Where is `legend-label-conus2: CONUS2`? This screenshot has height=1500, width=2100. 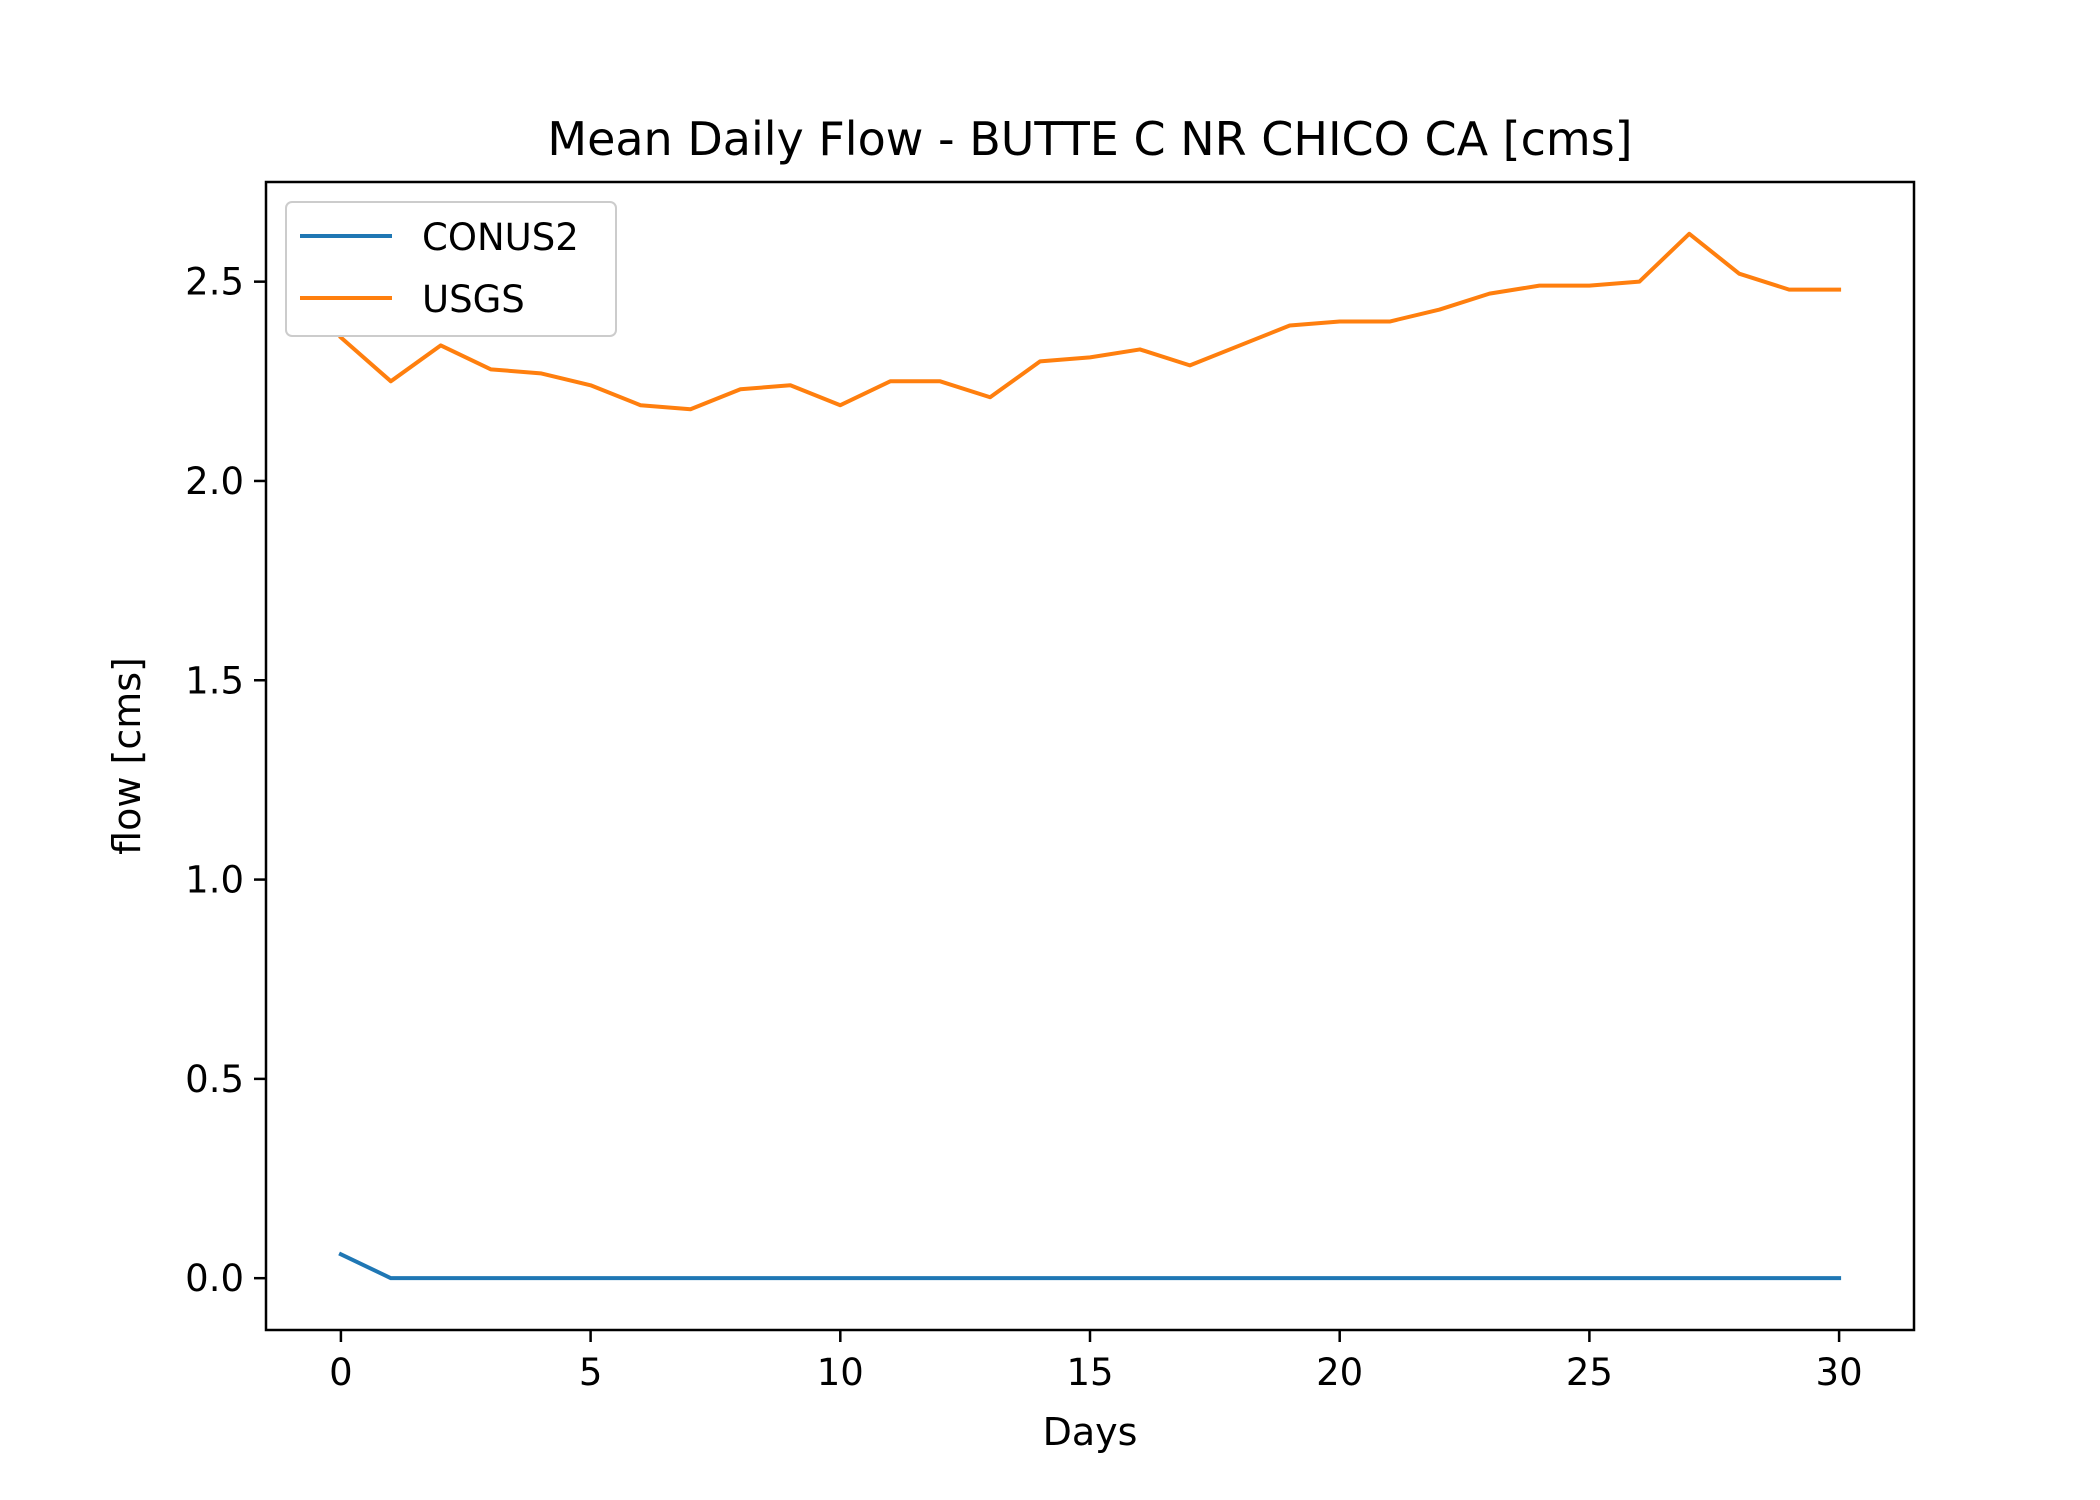
legend-label-conus2: CONUS2 is located at coordinates (500, 237).